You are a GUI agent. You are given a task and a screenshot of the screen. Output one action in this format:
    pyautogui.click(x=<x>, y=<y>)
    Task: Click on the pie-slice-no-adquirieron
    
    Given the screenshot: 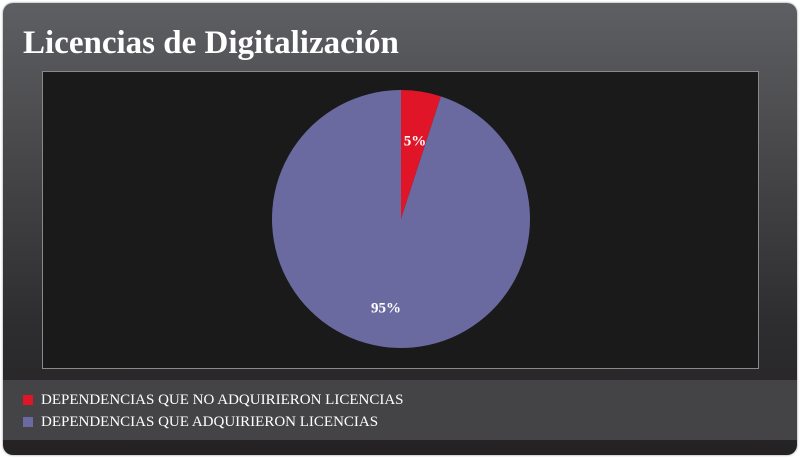 What is the action you would take?
    pyautogui.click(x=421, y=154)
    